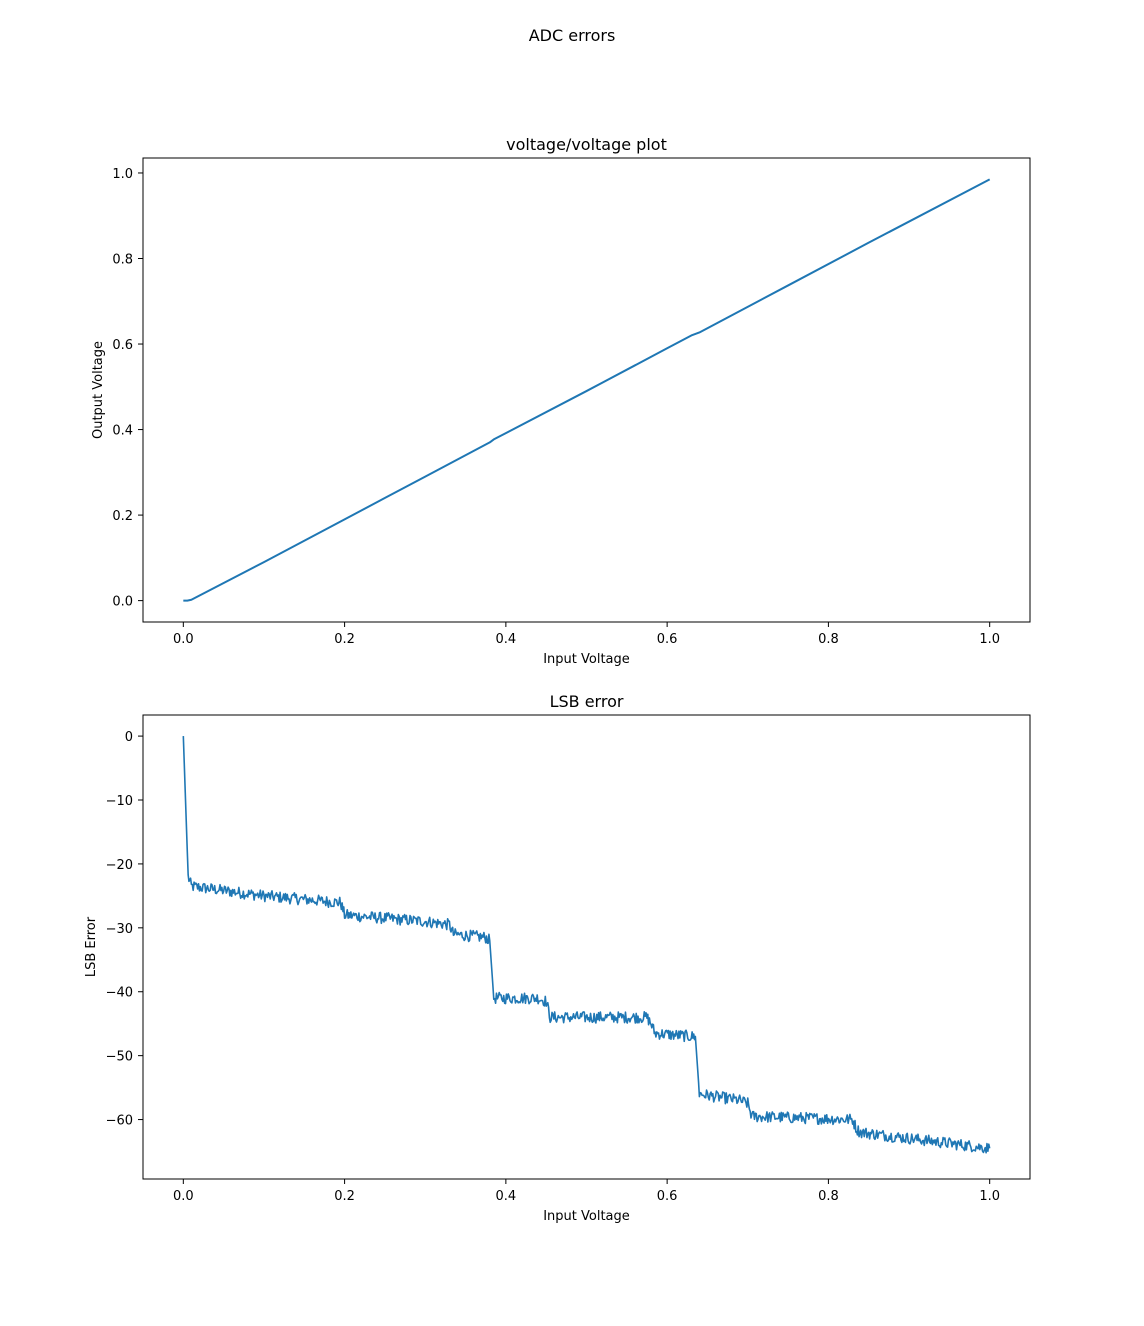 This screenshot has width=1144, height=1326. I want to click on y-axis-label: Output Voltage, so click(98, 390).